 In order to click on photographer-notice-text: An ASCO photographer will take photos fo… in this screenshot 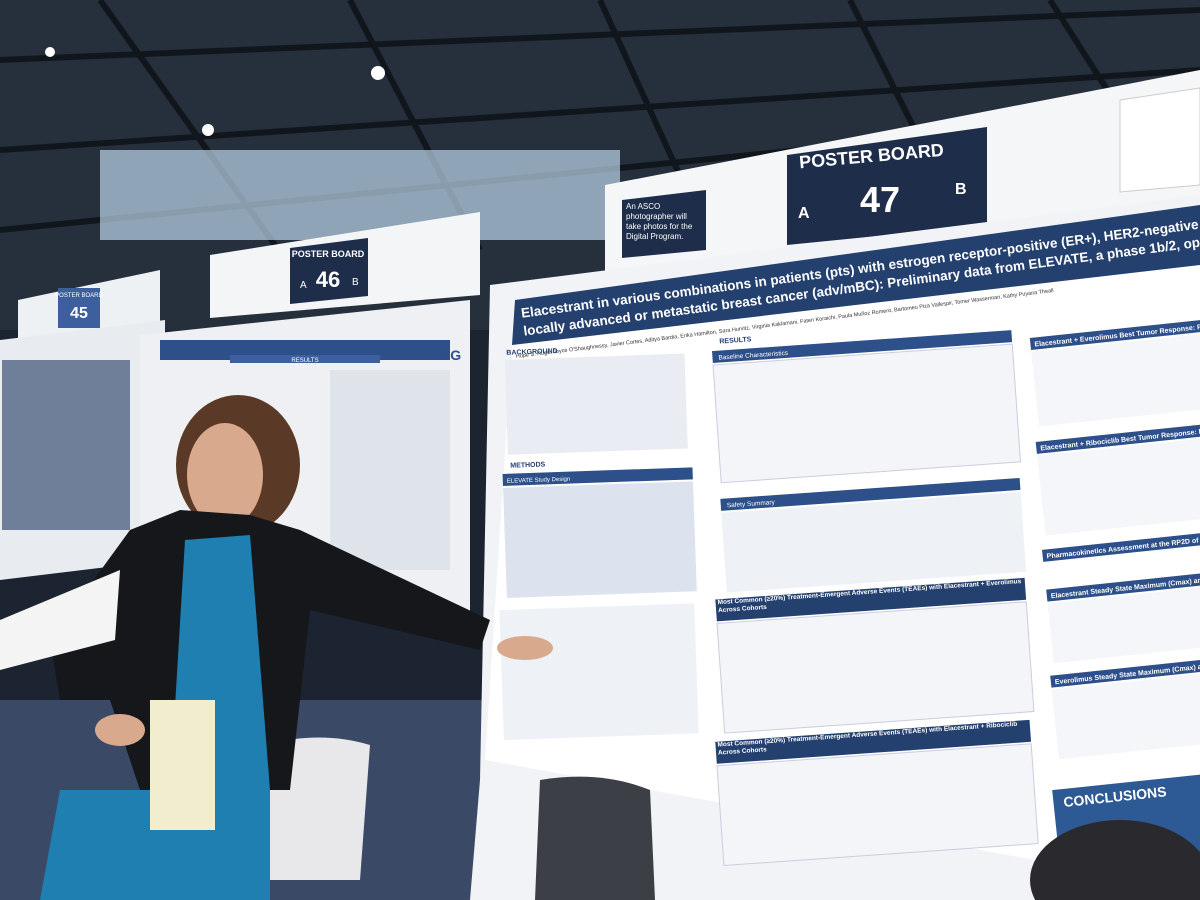, I will do `click(659, 221)`.